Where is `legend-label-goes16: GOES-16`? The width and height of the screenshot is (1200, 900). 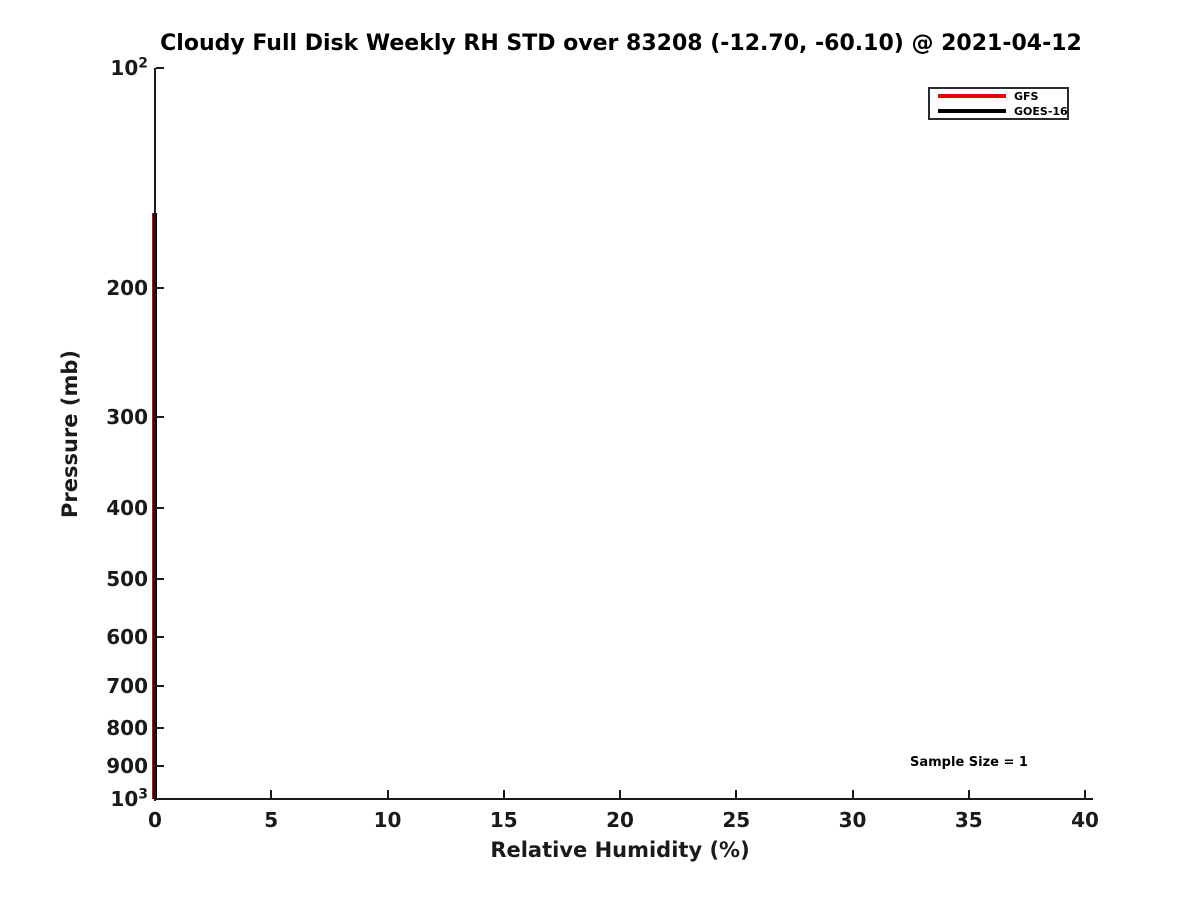 legend-label-goes16: GOES-16 is located at coordinates (1041, 111).